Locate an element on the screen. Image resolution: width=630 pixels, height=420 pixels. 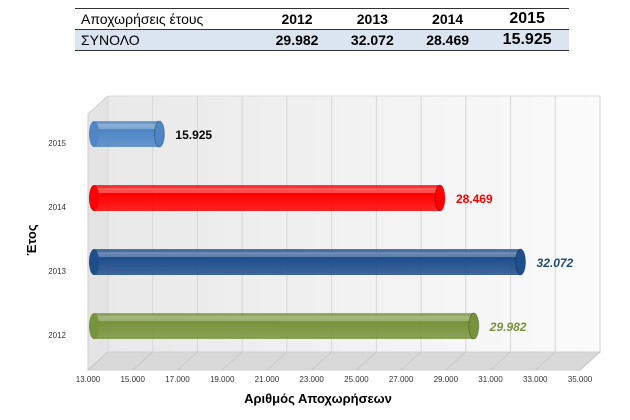
data-label: 32.072 is located at coordinates (555, 263).